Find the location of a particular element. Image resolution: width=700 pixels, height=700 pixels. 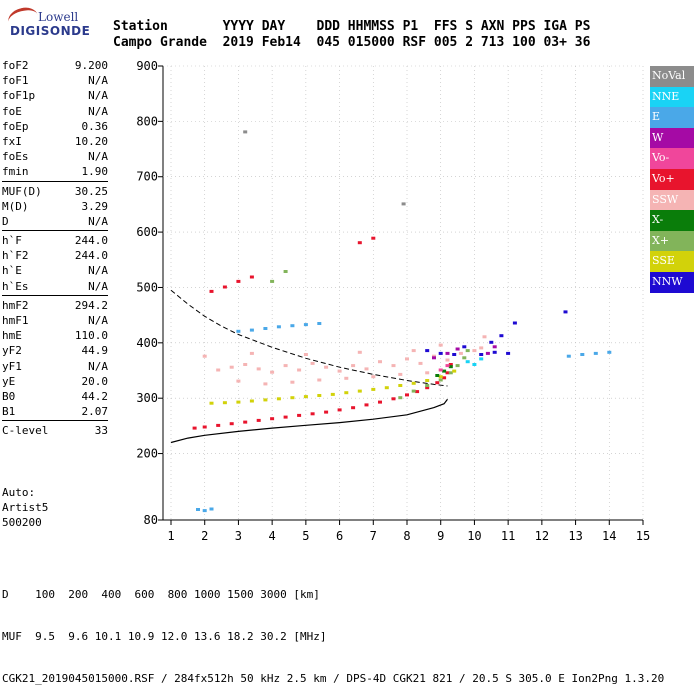

param-label: fxI is located at coordinates (12, 141).